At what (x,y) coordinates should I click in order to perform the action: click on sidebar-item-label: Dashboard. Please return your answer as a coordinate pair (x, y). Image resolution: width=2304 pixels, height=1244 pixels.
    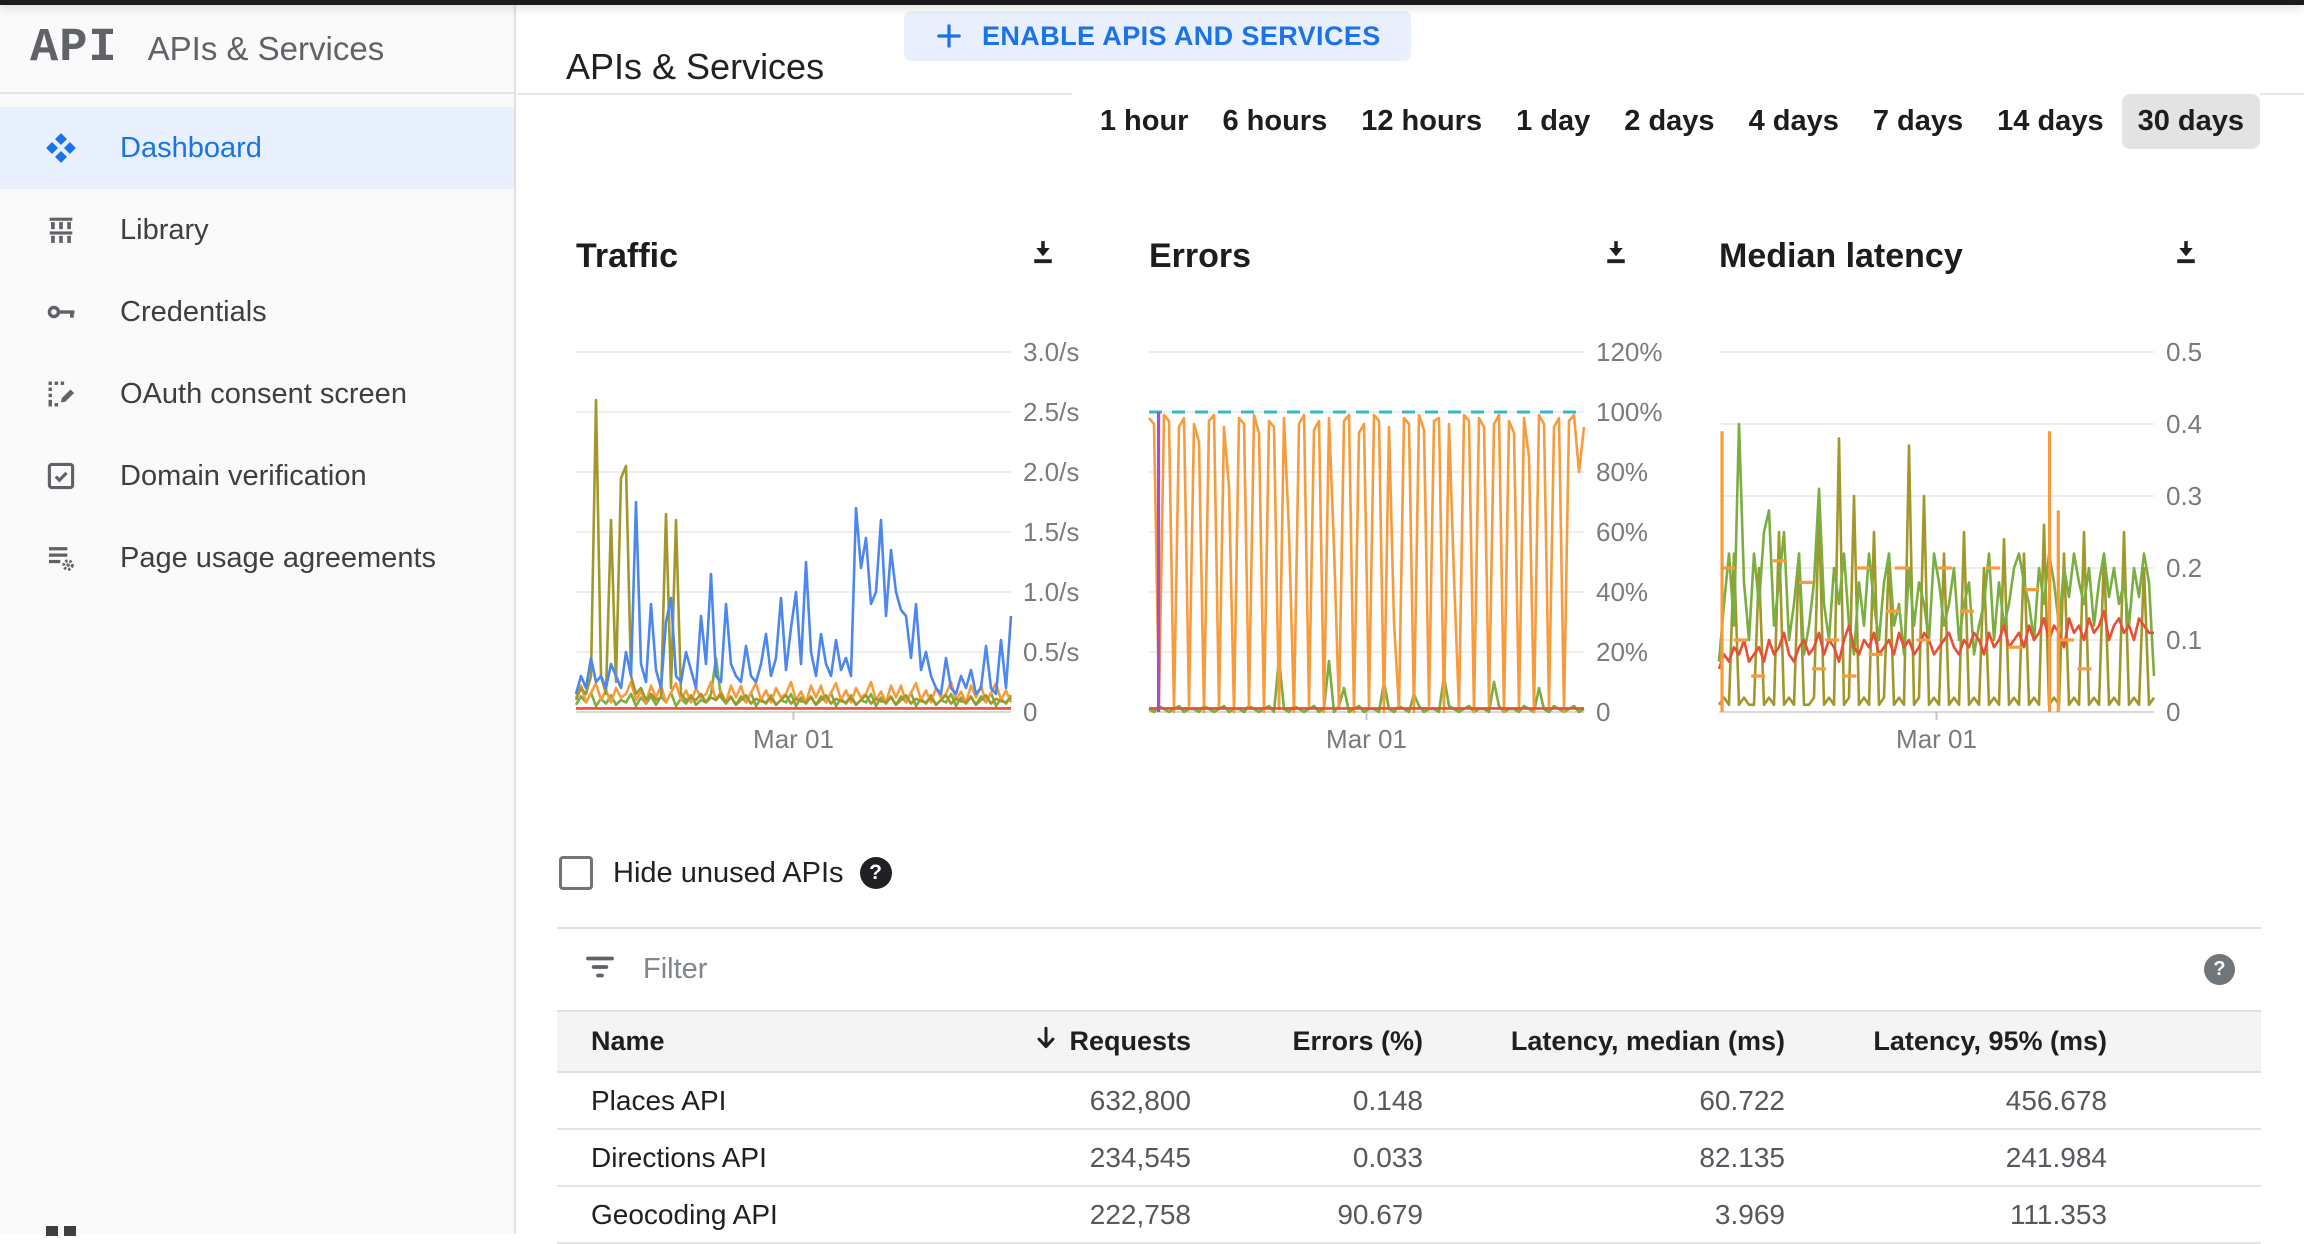
    Looking at the image, I should click on (191, 147).